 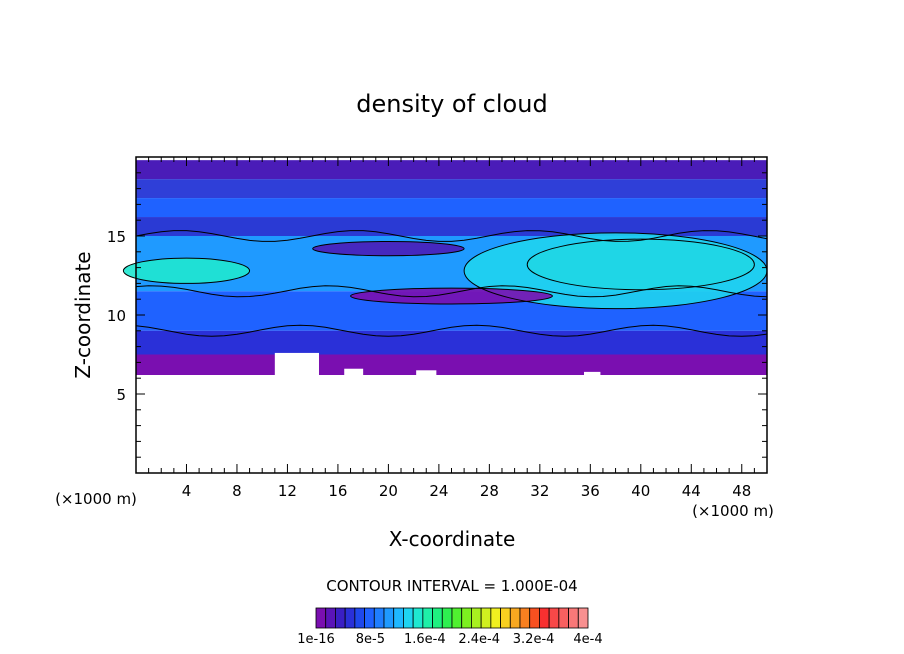 What do you see at coordinates (587, 639) in the screenshot?
I see `colorbar-label: 4e-4` at bounding box center [587, 639].